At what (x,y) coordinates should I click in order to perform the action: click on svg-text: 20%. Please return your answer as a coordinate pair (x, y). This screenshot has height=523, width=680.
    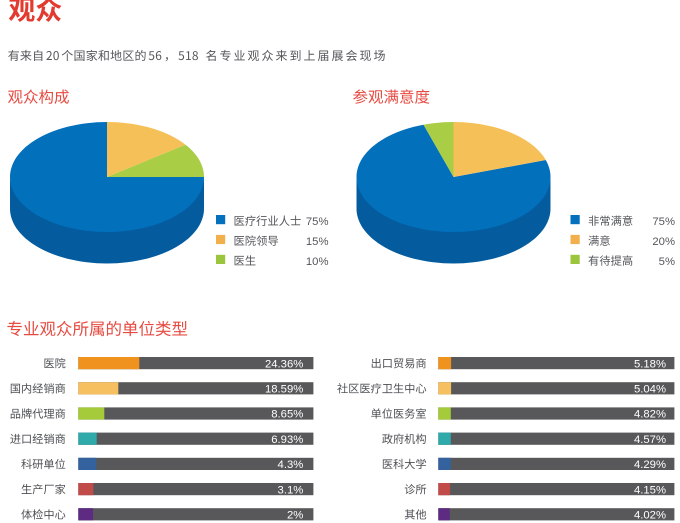
    Looking at the image, I should click on (663, 242).